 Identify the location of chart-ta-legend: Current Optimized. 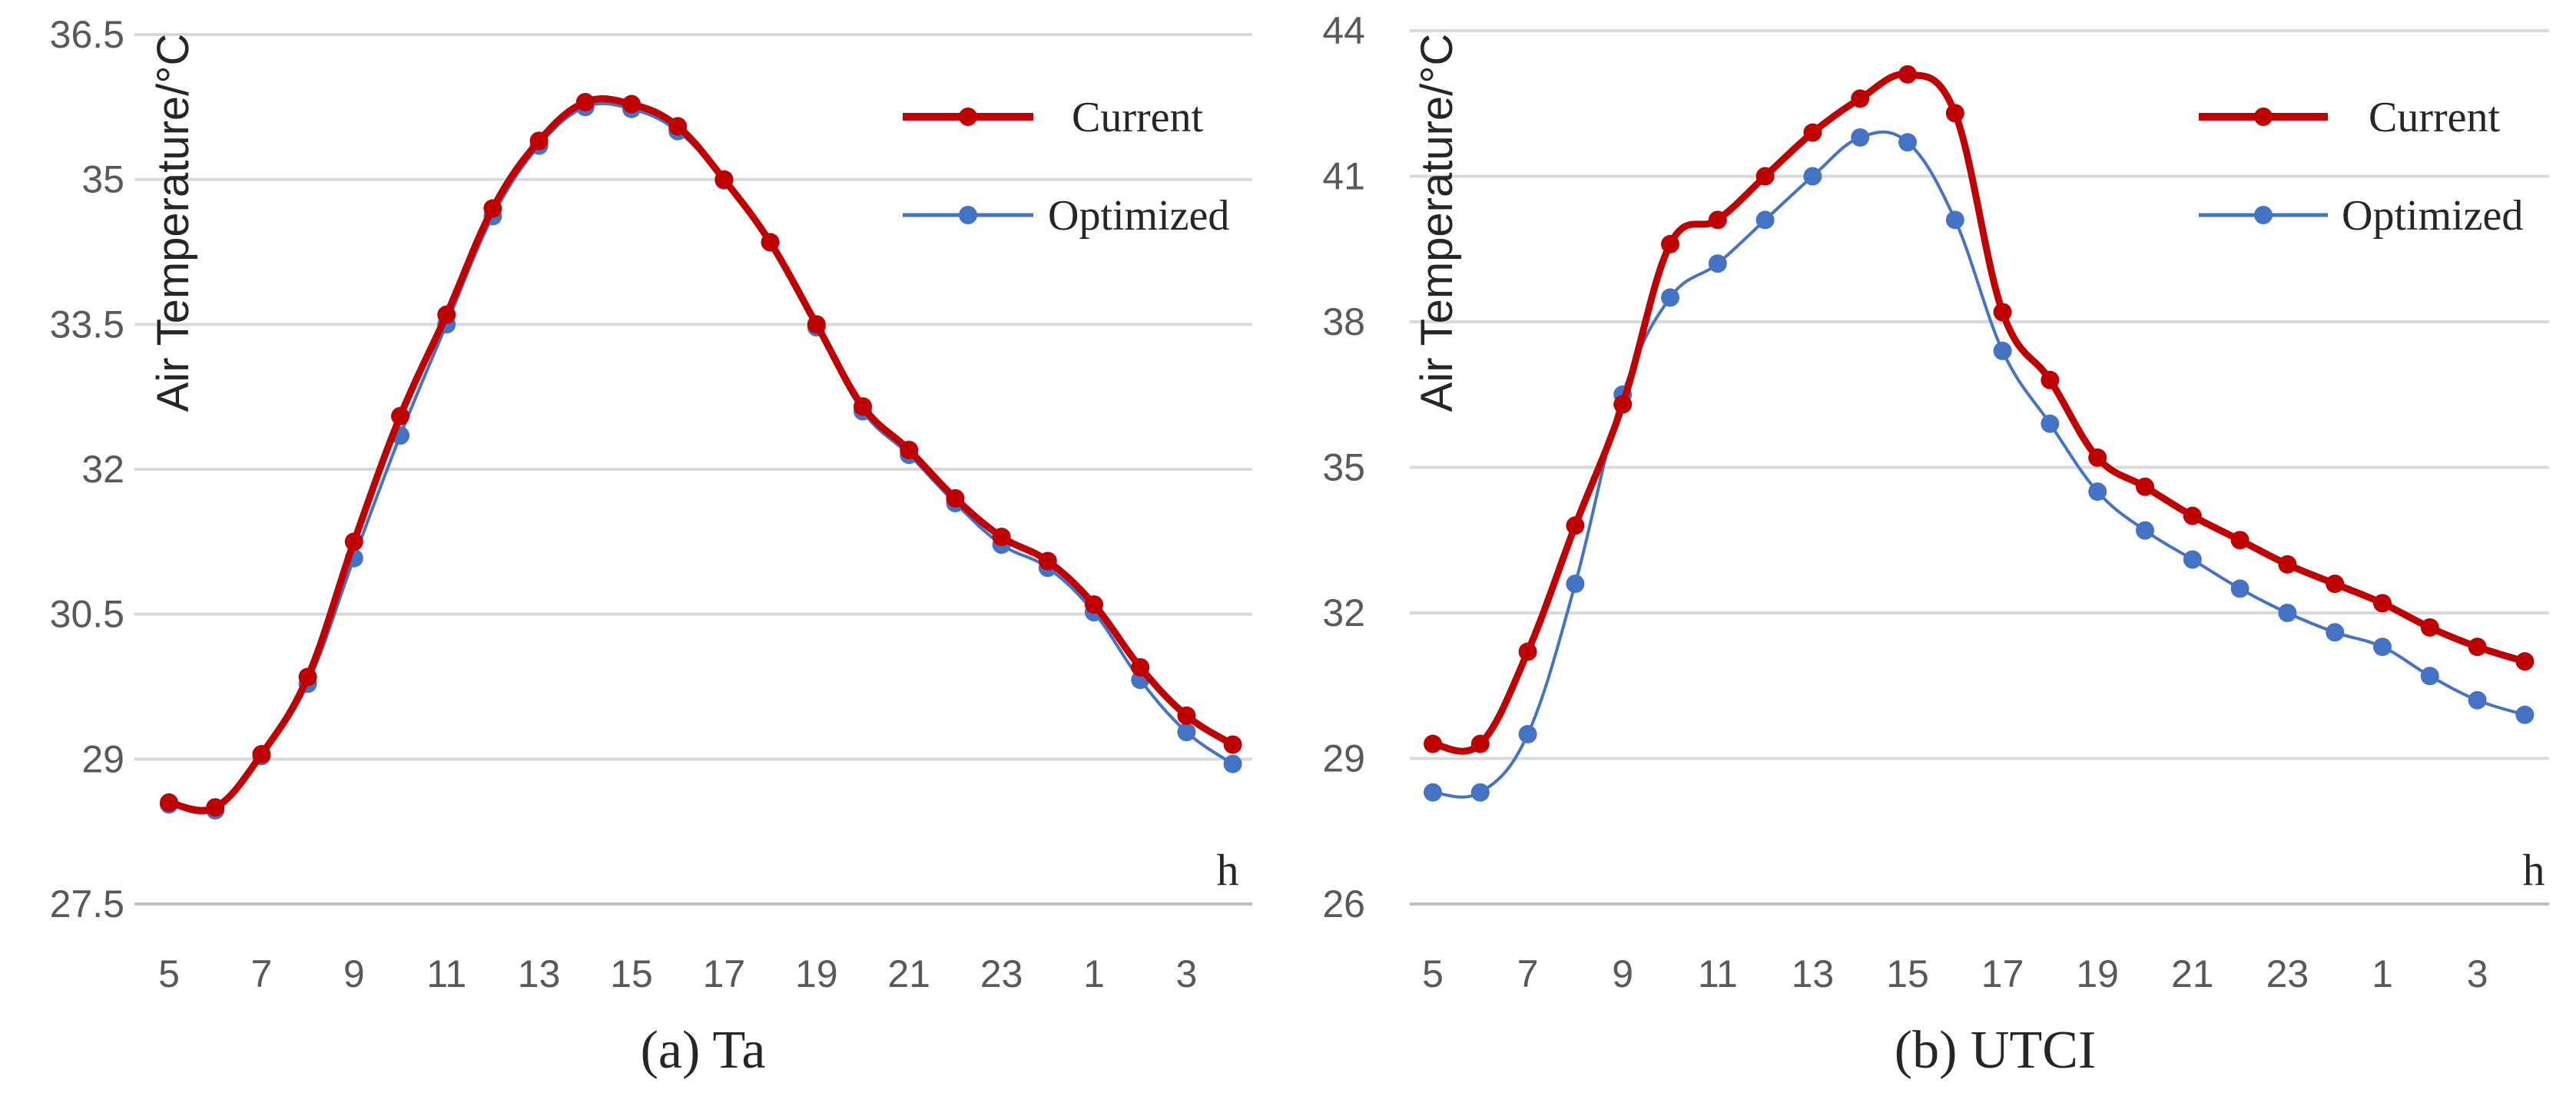
(1066, 167).